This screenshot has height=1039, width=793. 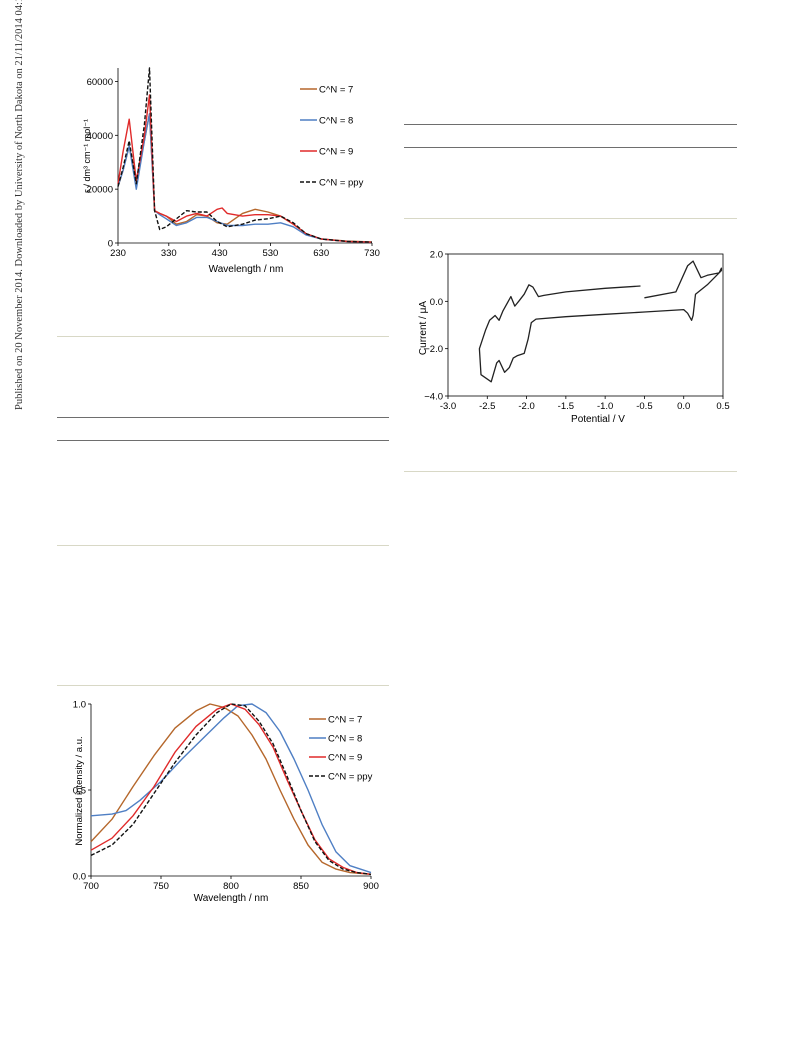 I want to click on y-tick-label: 2.0, so click(x=436, y=255).